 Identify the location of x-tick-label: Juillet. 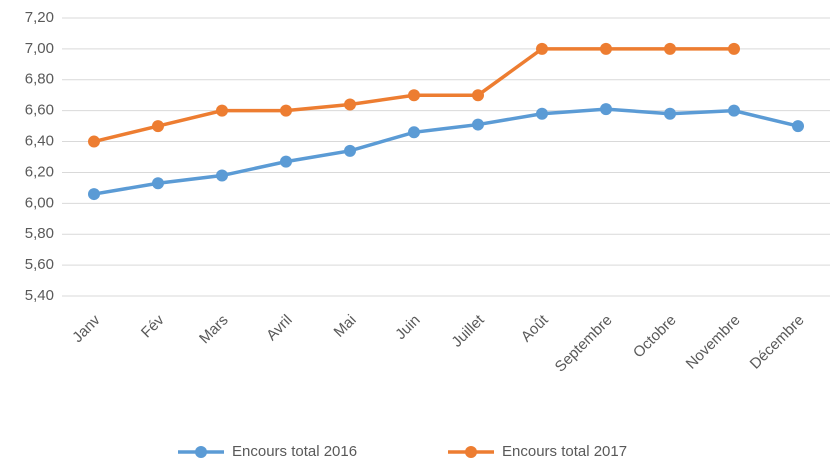
(468, 331).